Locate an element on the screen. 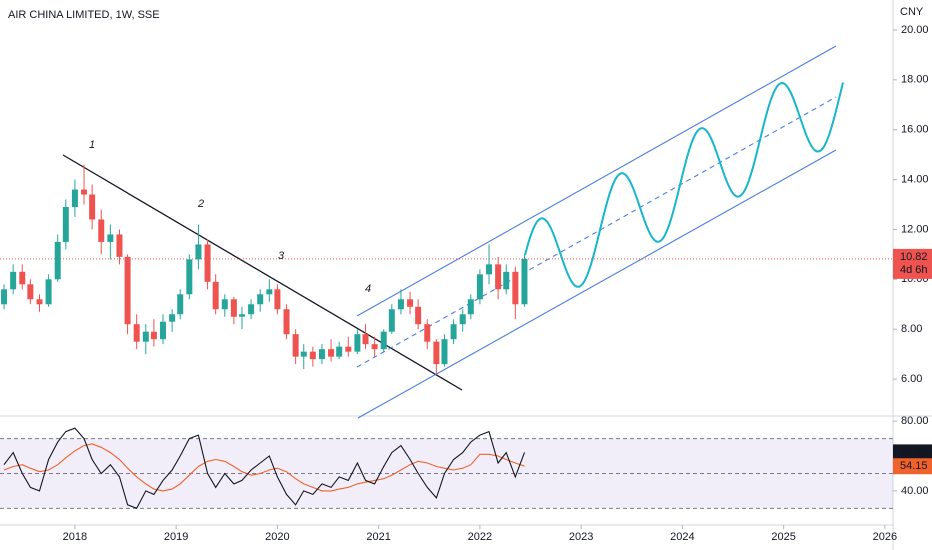 The height and width of the screenshot is (550, 932). x-tick-label: 2019 is located at coordinates (176, 537).